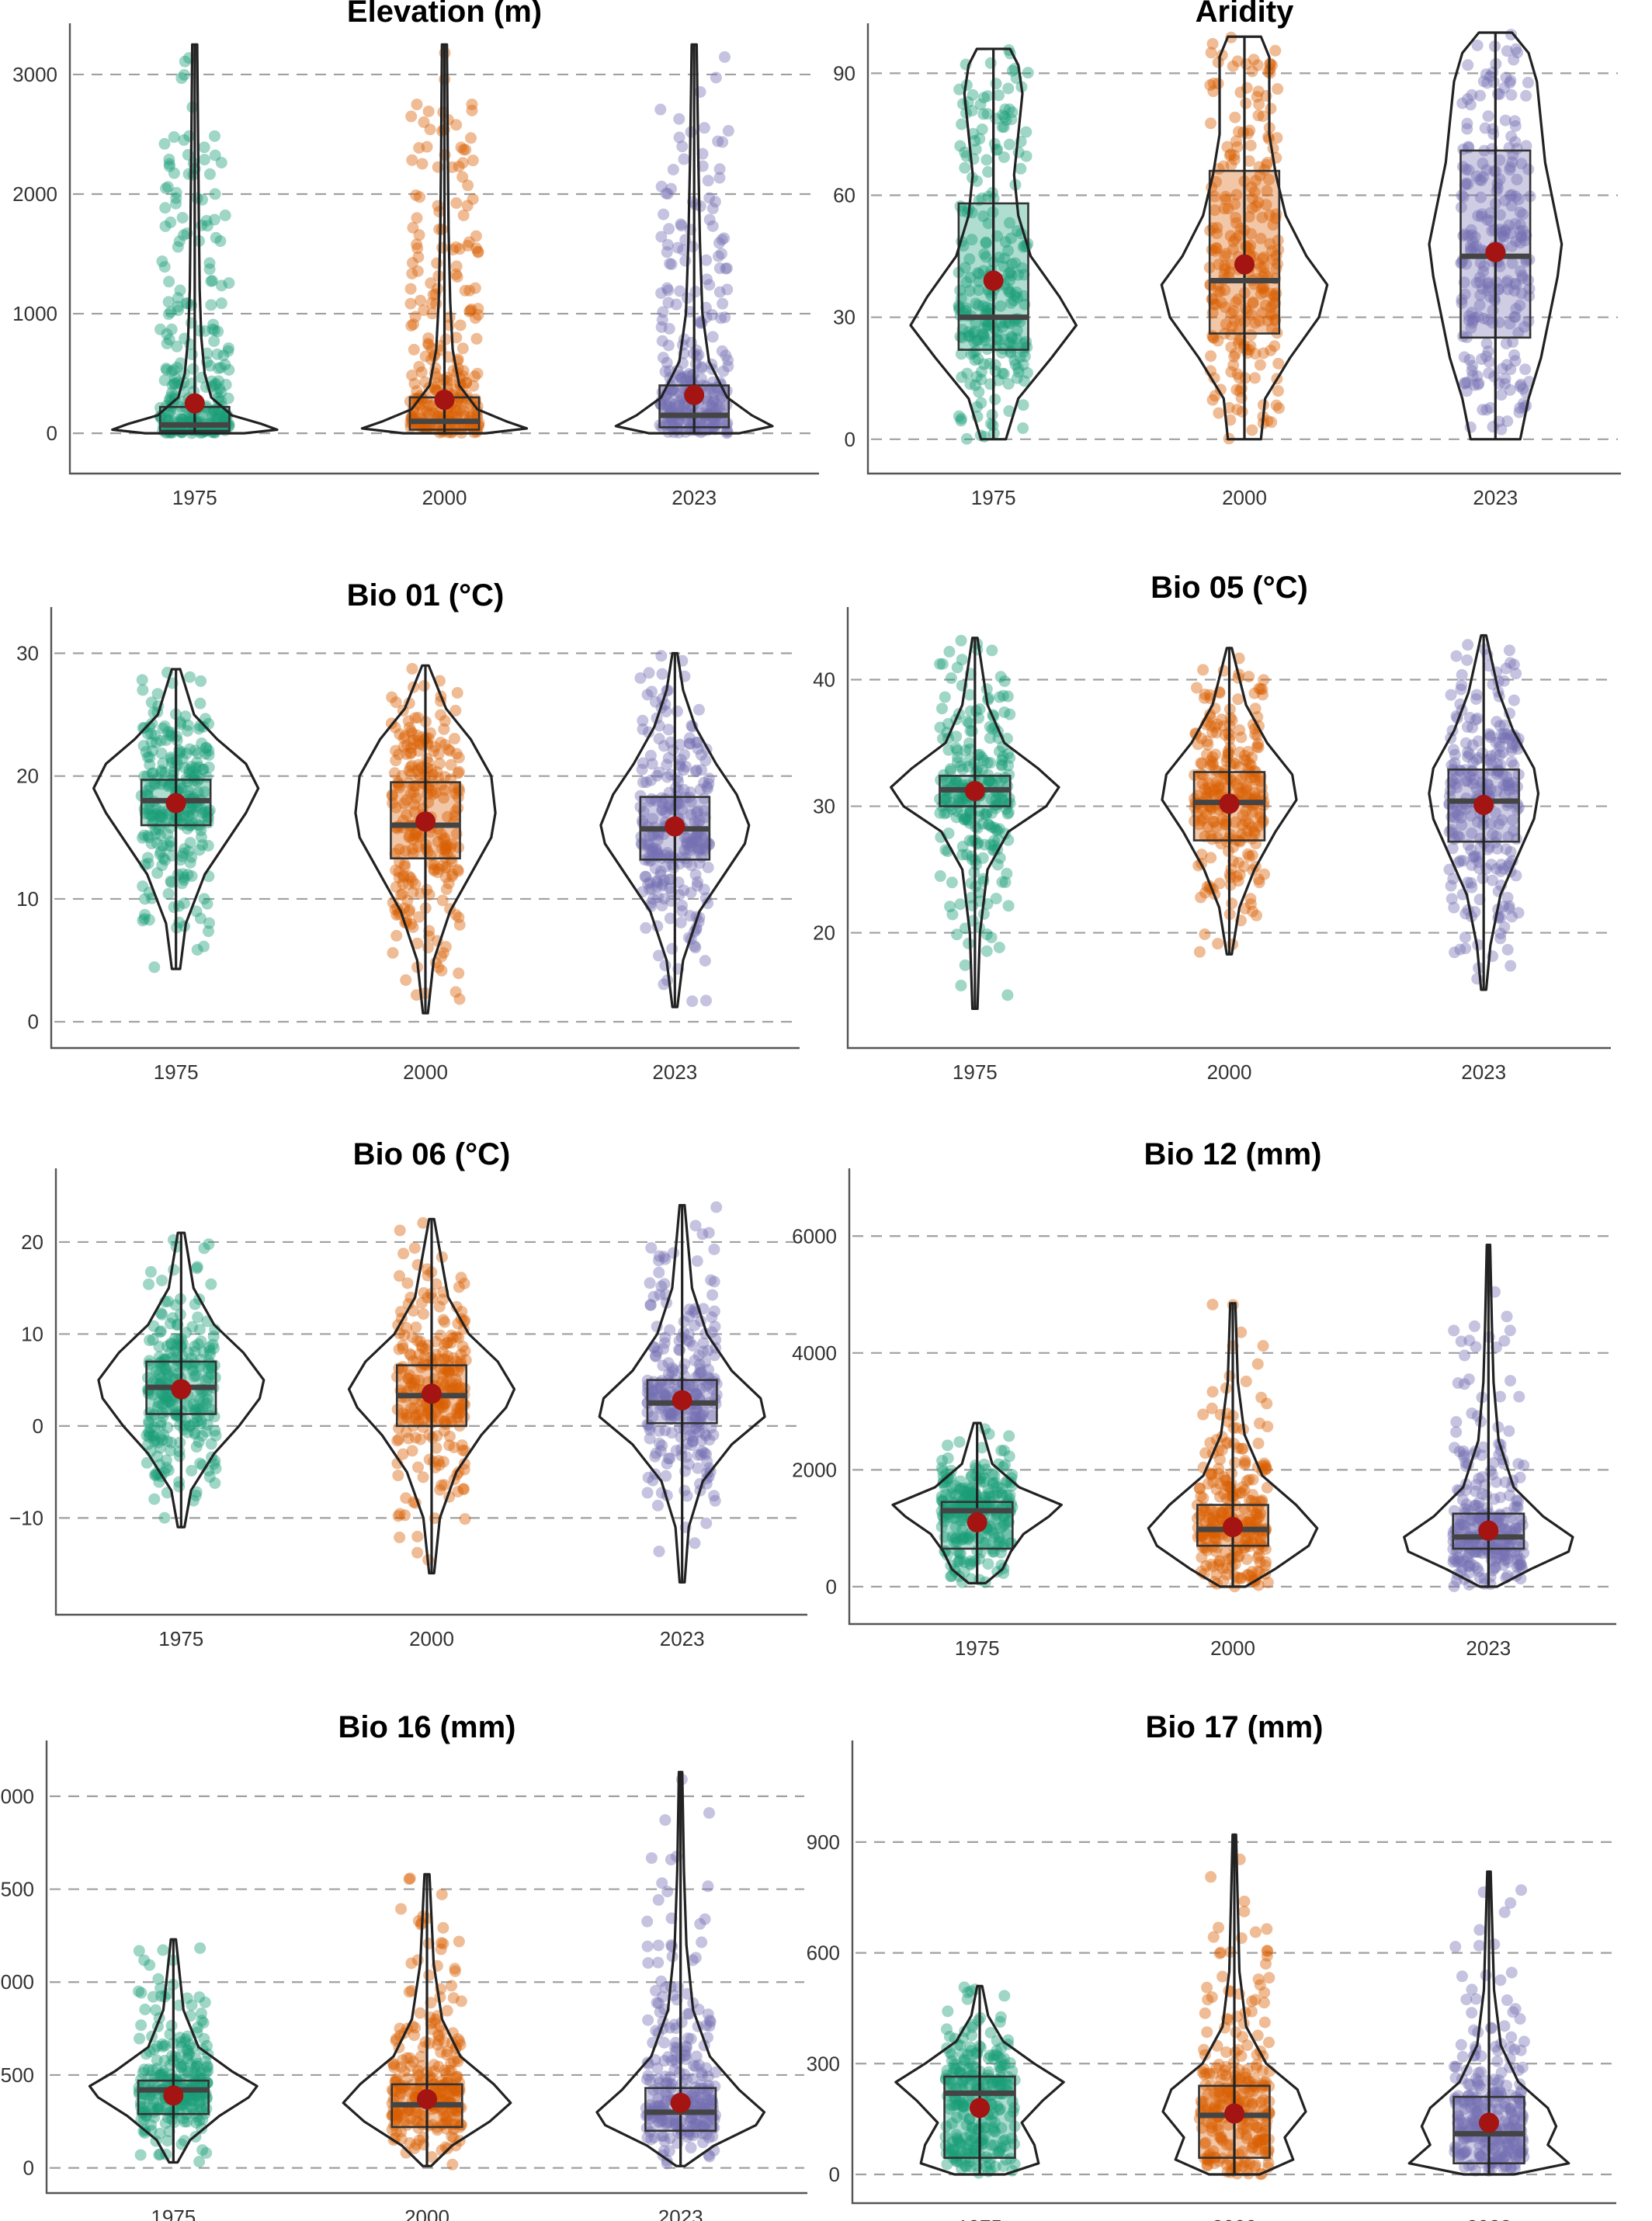 This screenshot has width=1652, height=2221. What do you see at coordinates (675, 829) in the screenshot?
I see `series-2023` at bounding box center [675, 829].